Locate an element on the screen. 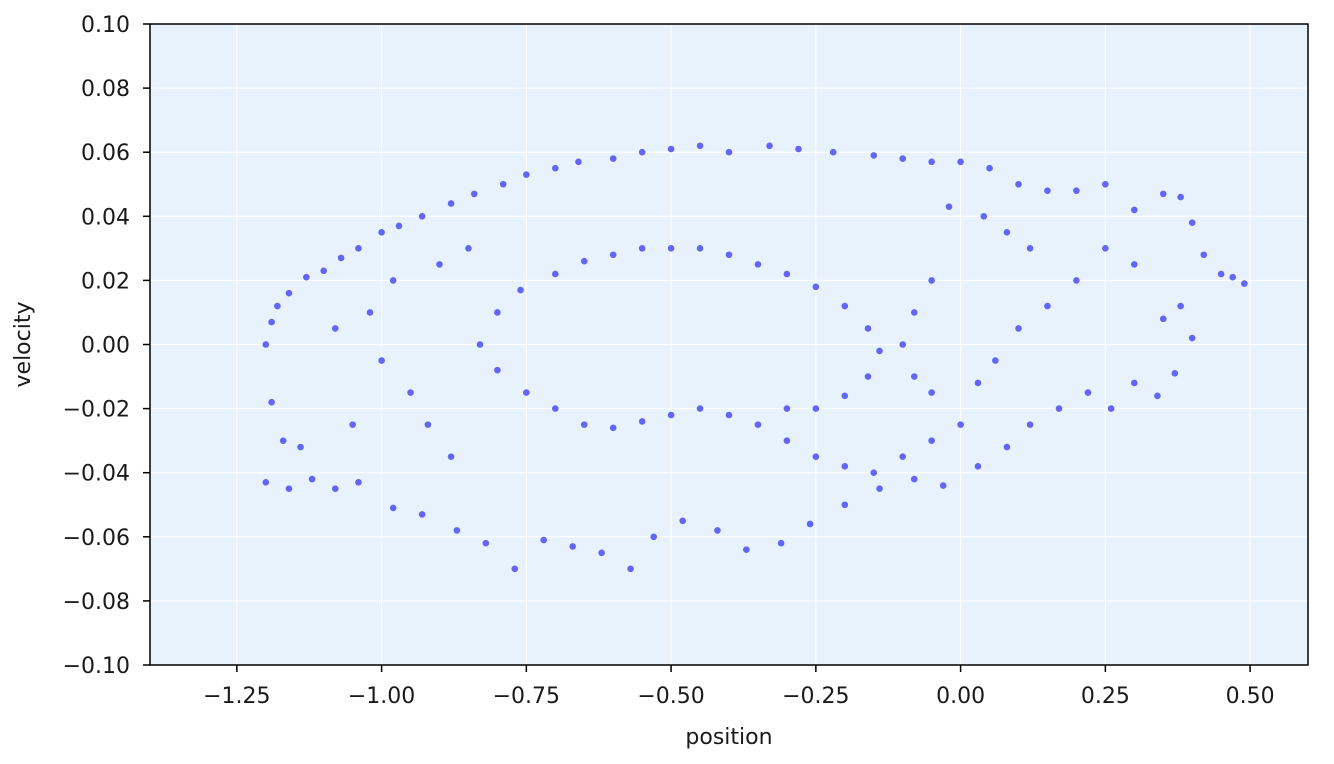 This screenshot has height=764, width=1334. y-tick-label: −0.10 is located at coordinates (96, 666).